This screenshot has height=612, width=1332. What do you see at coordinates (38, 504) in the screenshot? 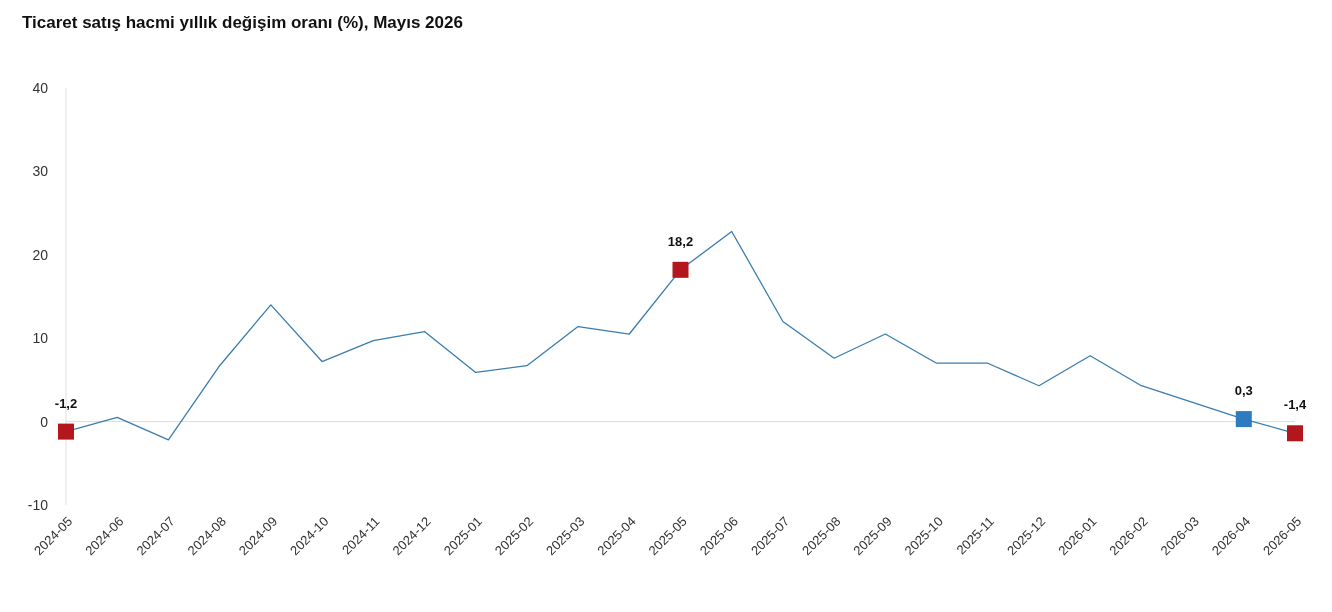
I see `y-tick-label: -10` at bounding box center [38, 504].